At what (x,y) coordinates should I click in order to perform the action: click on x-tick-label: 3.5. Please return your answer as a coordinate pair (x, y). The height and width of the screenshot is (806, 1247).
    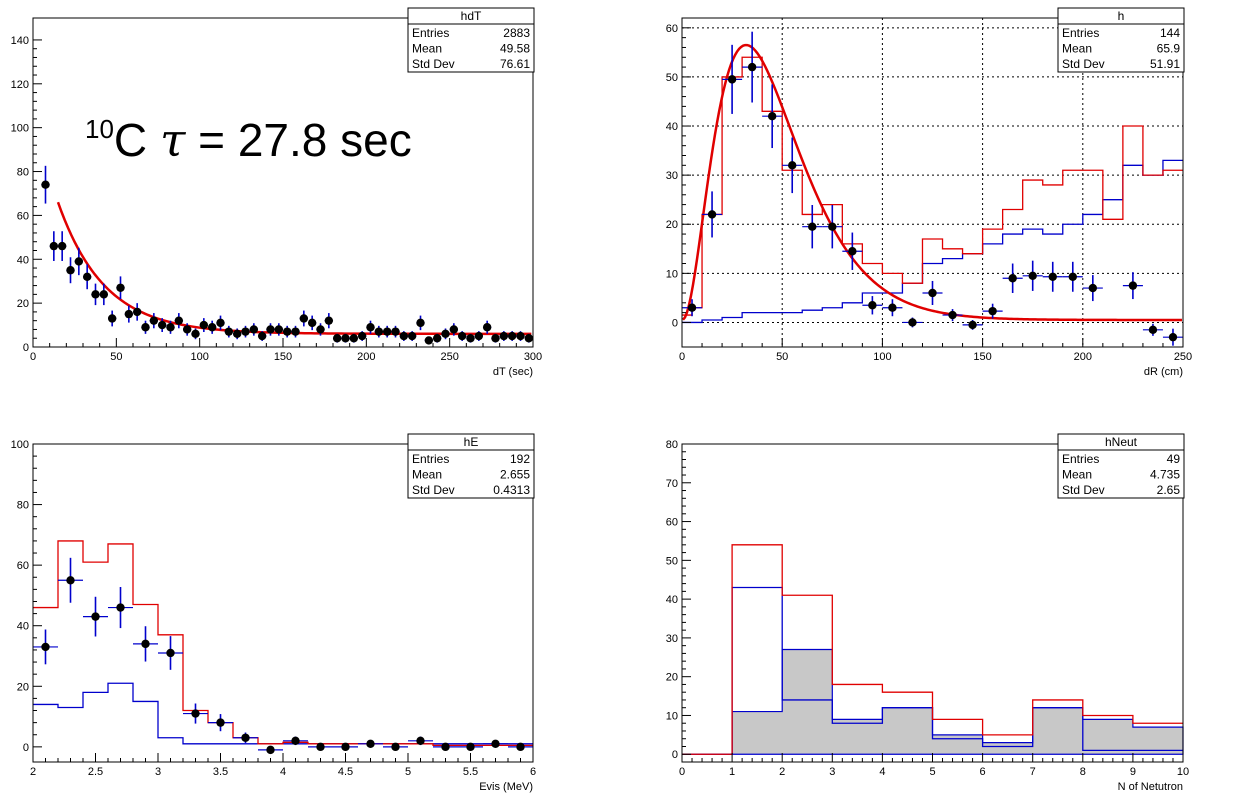
    Looking at the image, I should click on (220, 772).